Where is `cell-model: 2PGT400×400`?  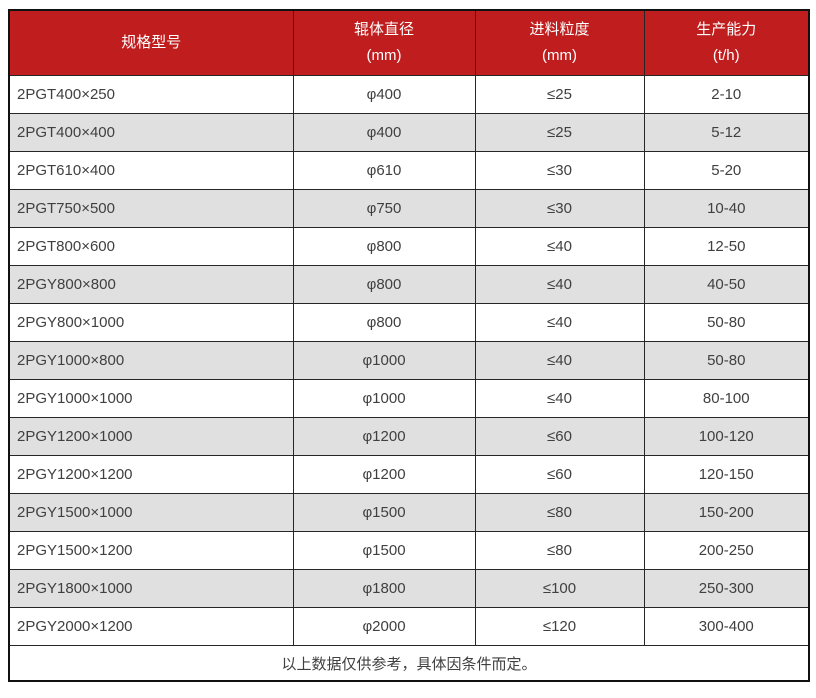 cell-model: 2PGT400×400 is located at coordinates (151, 132).